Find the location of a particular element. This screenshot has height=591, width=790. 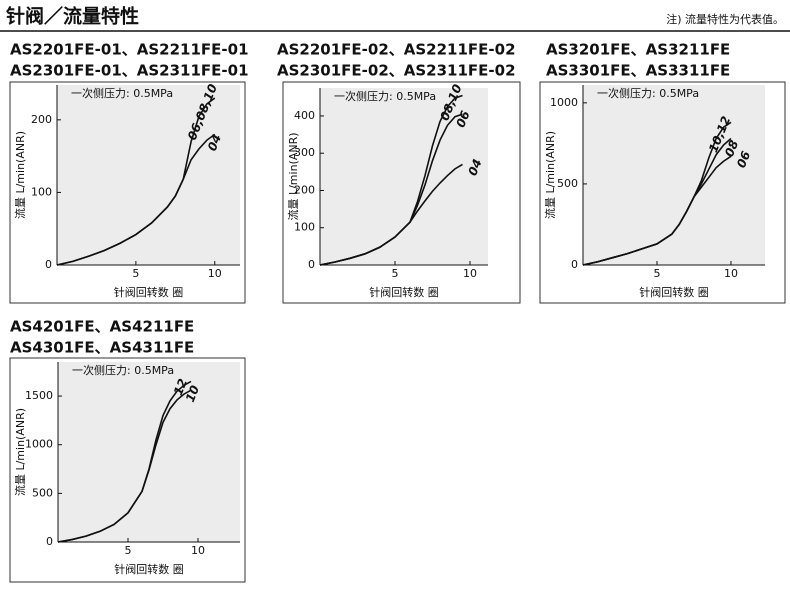

y-tick-label: 400 is located at coordinates (304, 115).